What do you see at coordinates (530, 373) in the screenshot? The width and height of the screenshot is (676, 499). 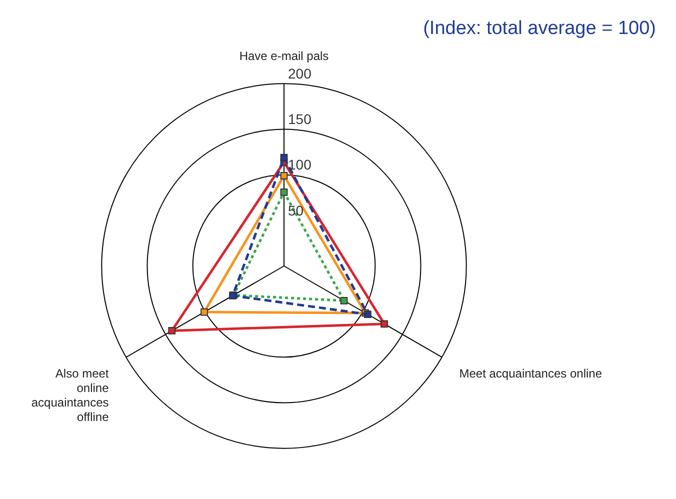 I see `spoke-label: Meet acquaintances online` at bounding box center [530, 373].